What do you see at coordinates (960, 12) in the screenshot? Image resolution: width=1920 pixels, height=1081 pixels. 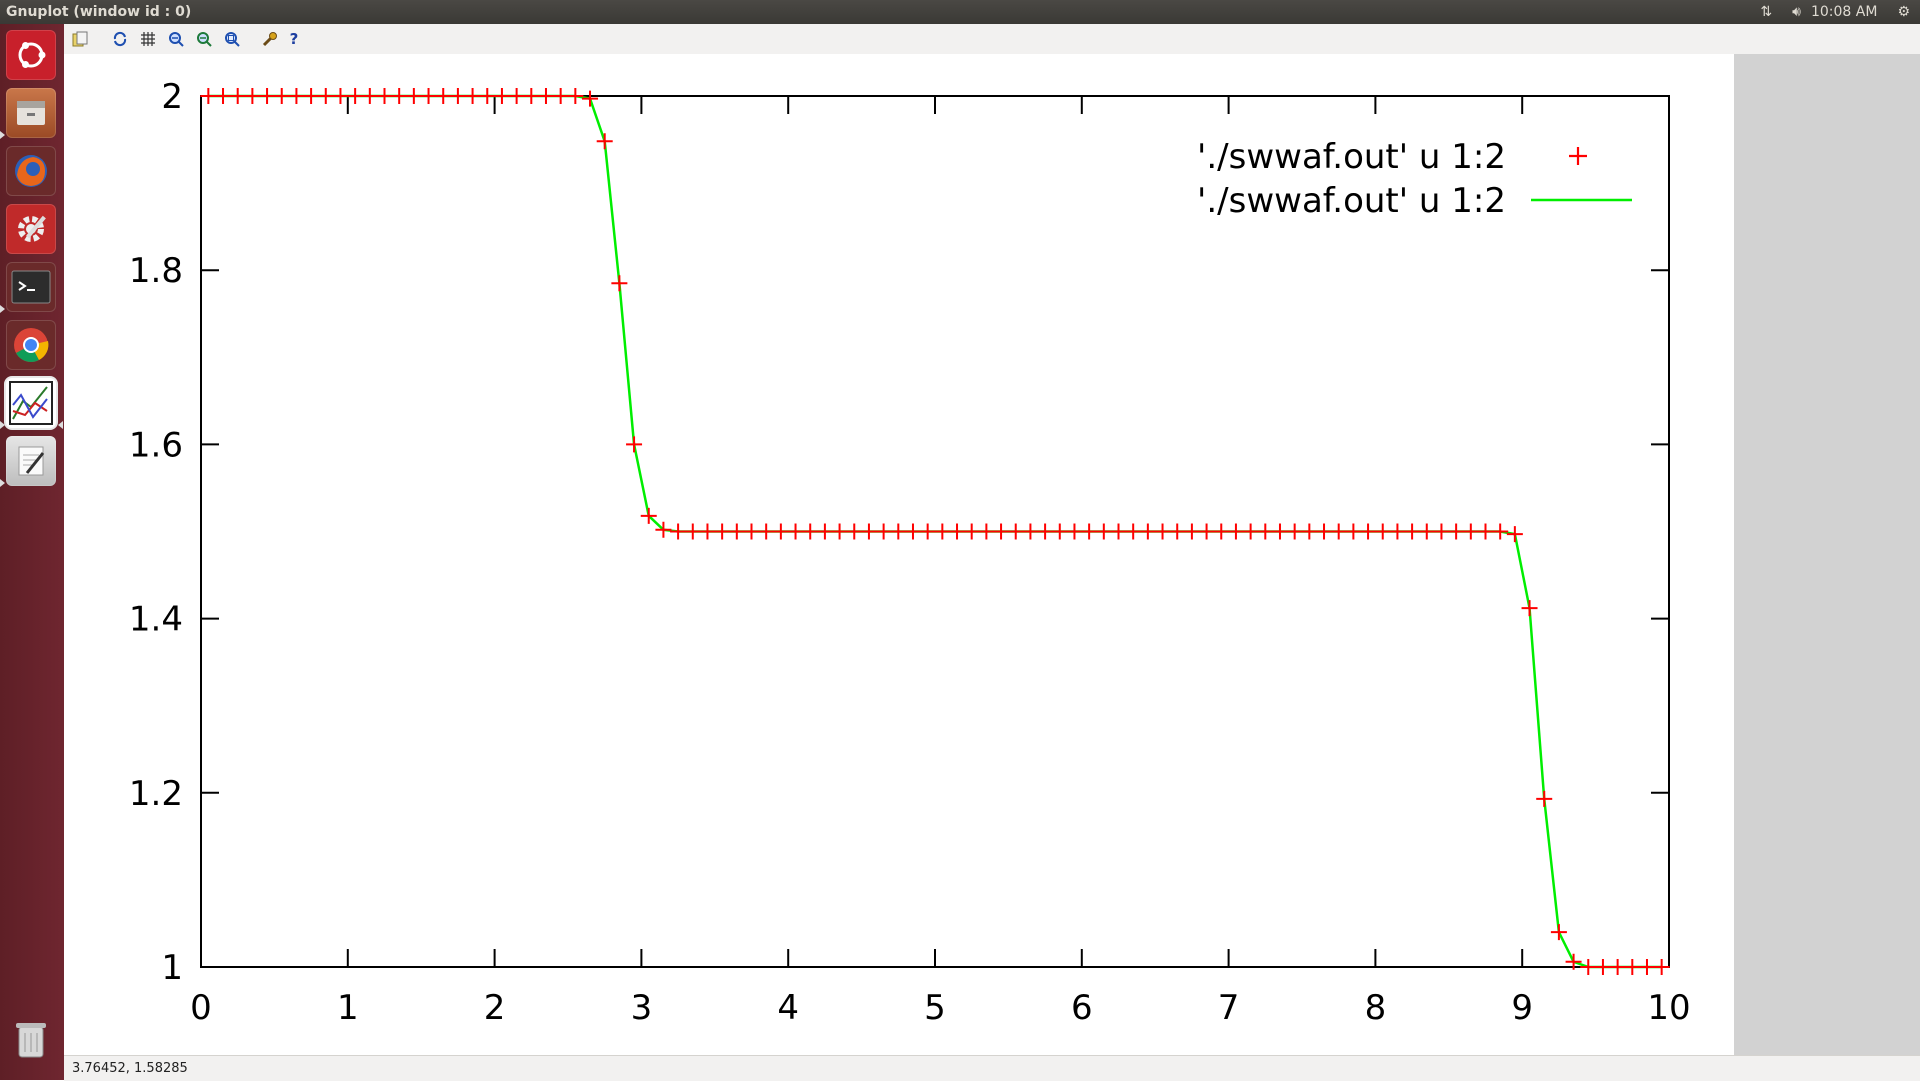 I see `top-panel: Gnuplot (window id : 0) ⇅ 🔊︎ 10:08 AM ⚙` at bounding box center [960, 12].